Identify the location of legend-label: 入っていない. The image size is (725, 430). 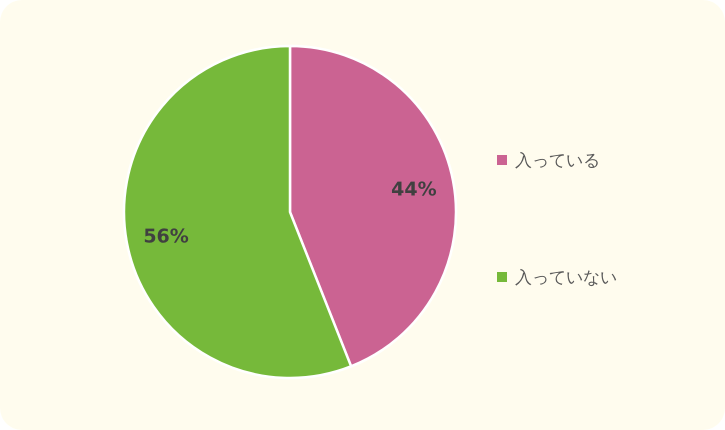
(566, 278).